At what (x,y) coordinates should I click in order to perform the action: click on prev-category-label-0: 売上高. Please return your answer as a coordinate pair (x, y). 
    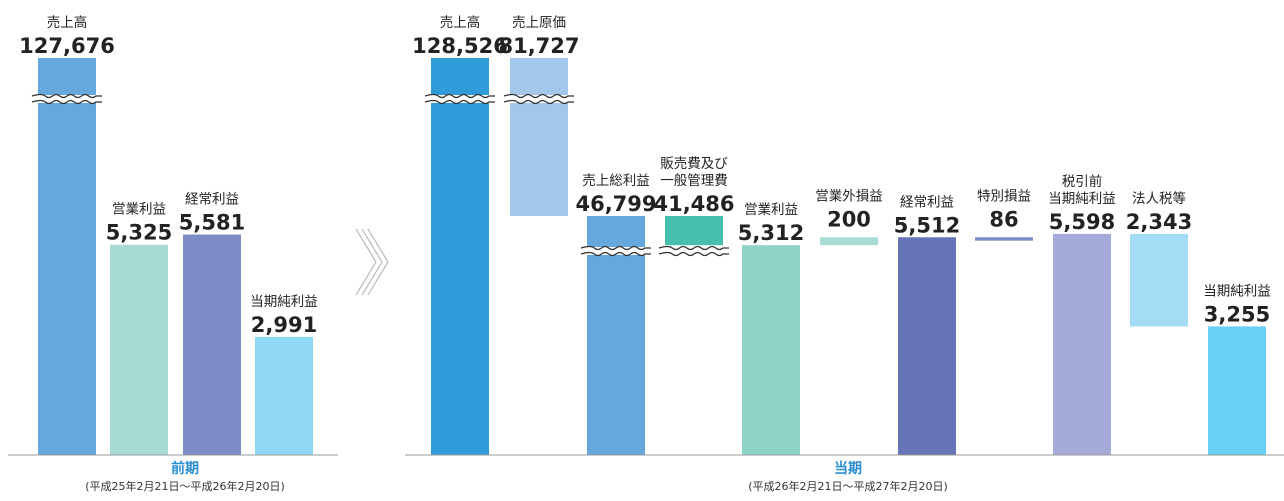
    Looking at the image, I should click on (67, 22).